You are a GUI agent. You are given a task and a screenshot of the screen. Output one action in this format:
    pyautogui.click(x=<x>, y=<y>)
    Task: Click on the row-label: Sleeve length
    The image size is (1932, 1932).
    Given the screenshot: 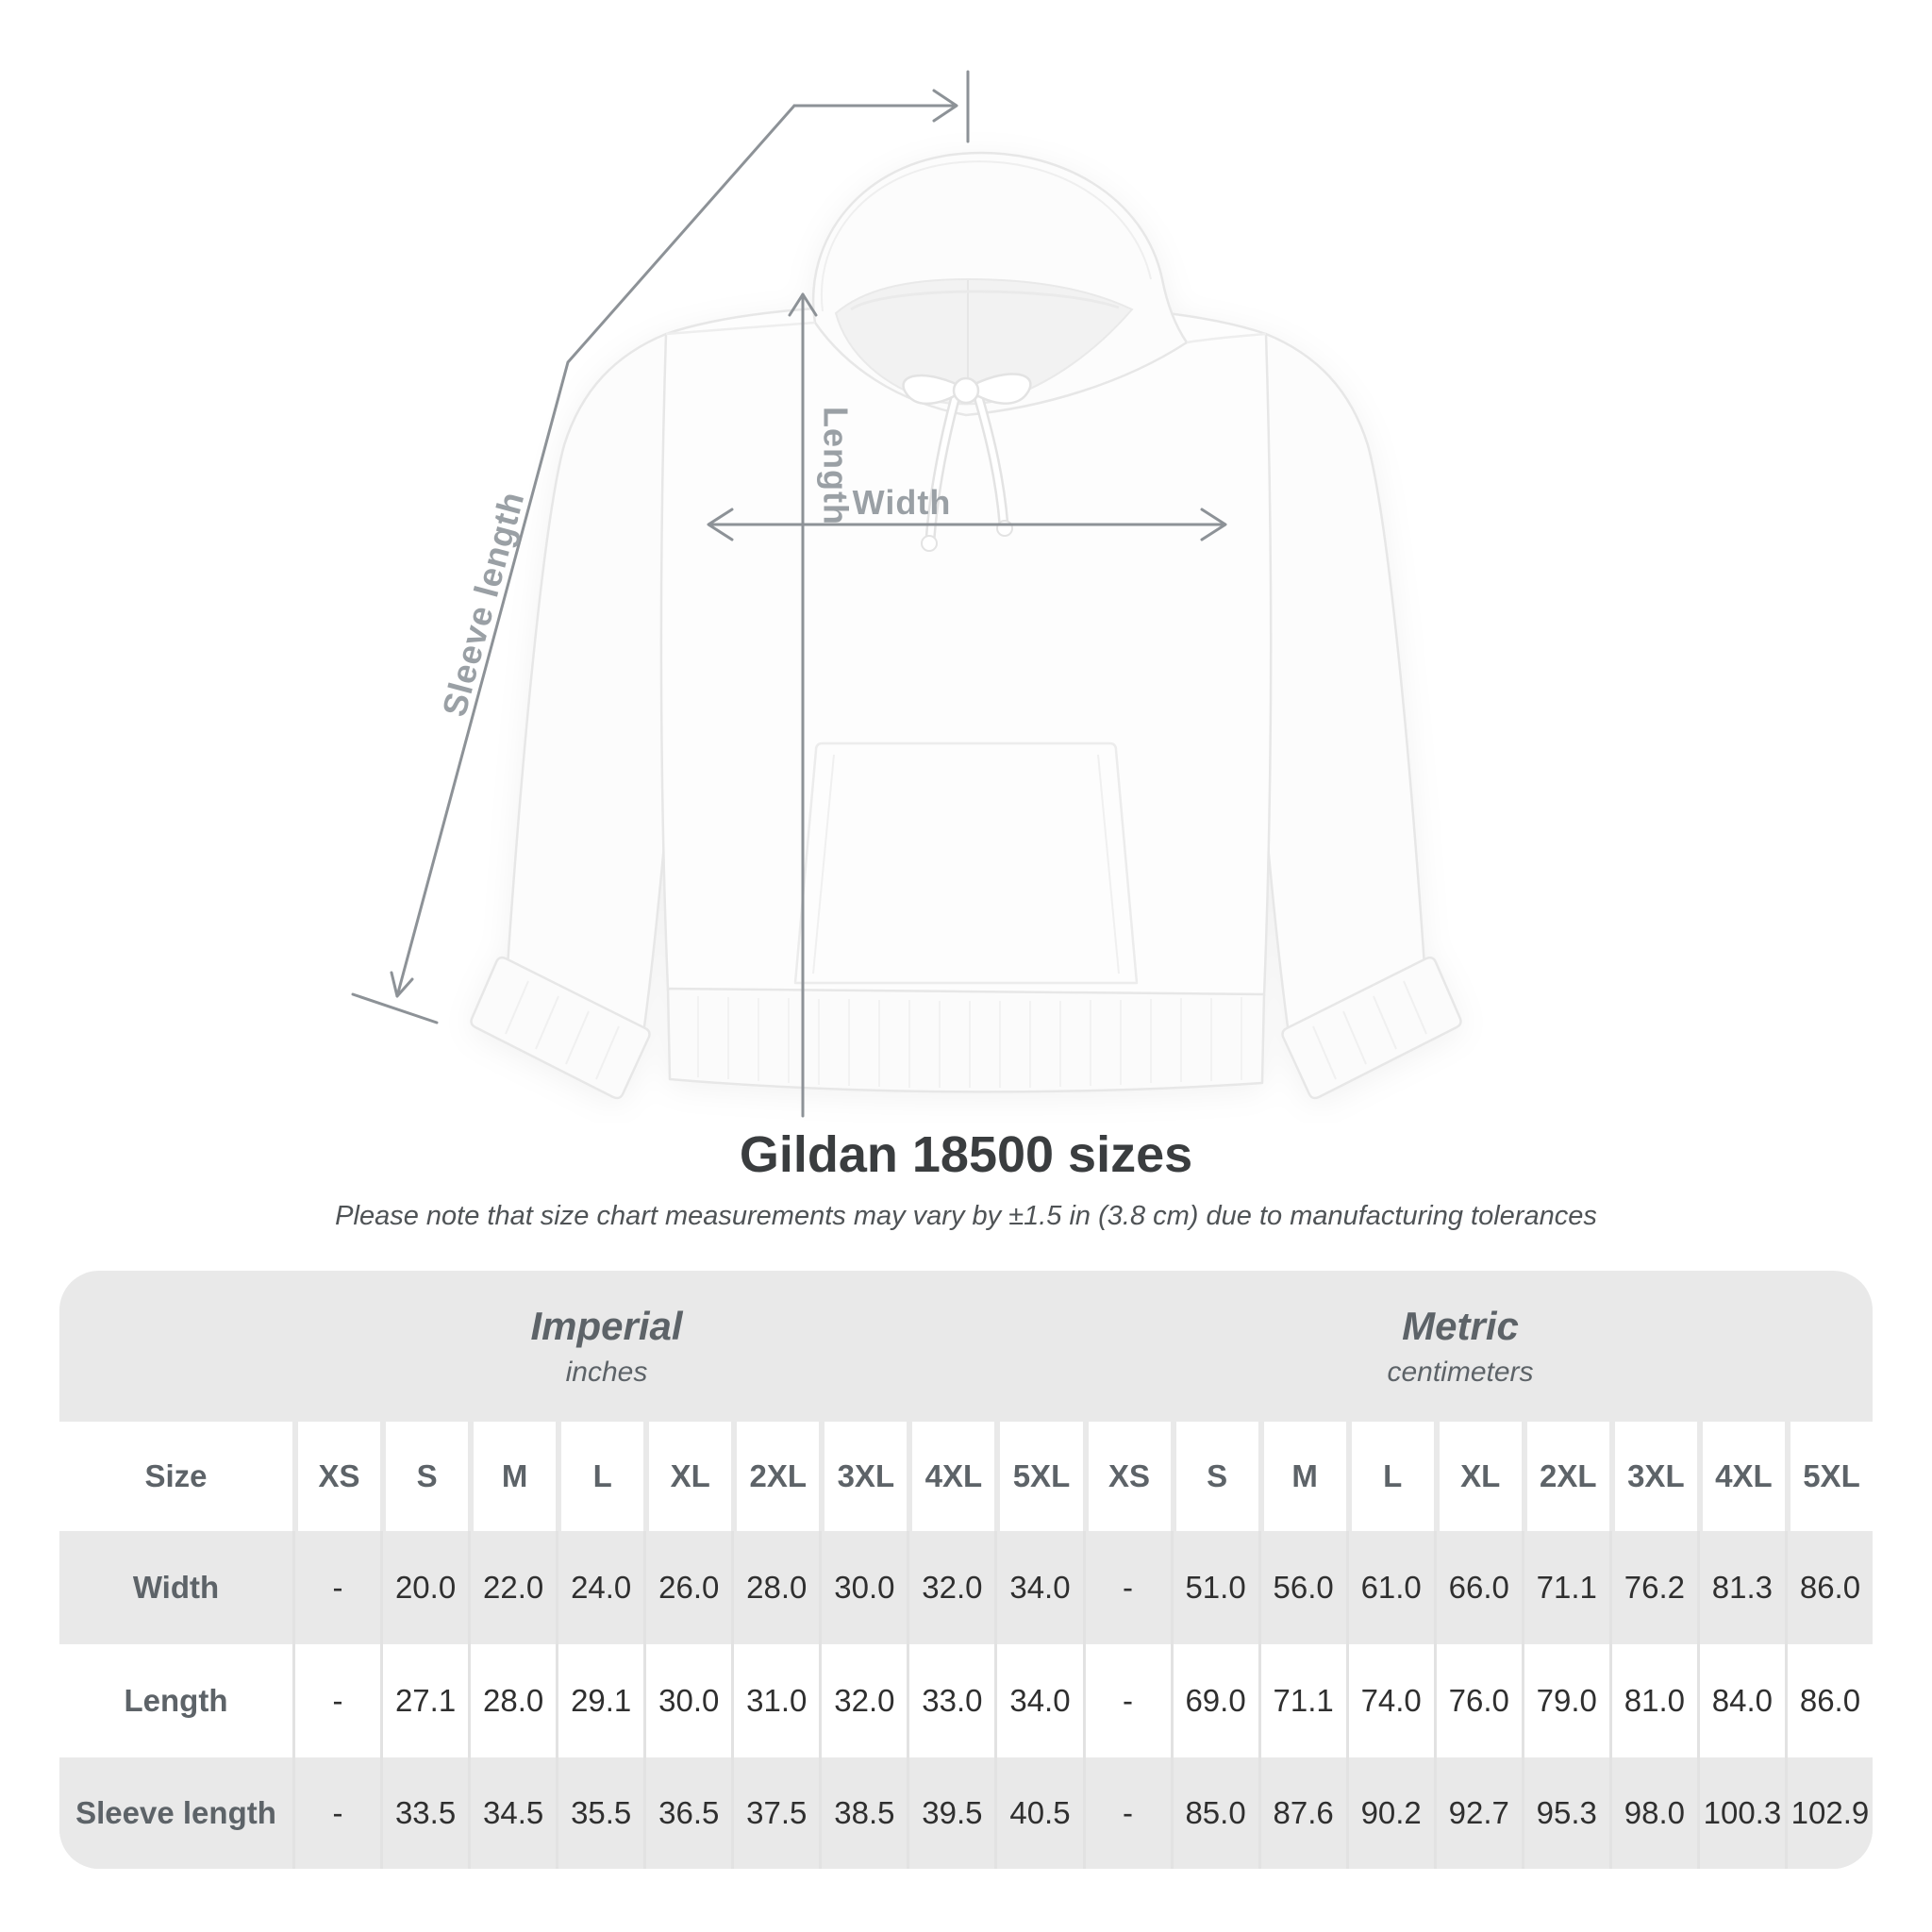 What is the action you would take?
    pyautogui.click(x=175, y=1812)
    